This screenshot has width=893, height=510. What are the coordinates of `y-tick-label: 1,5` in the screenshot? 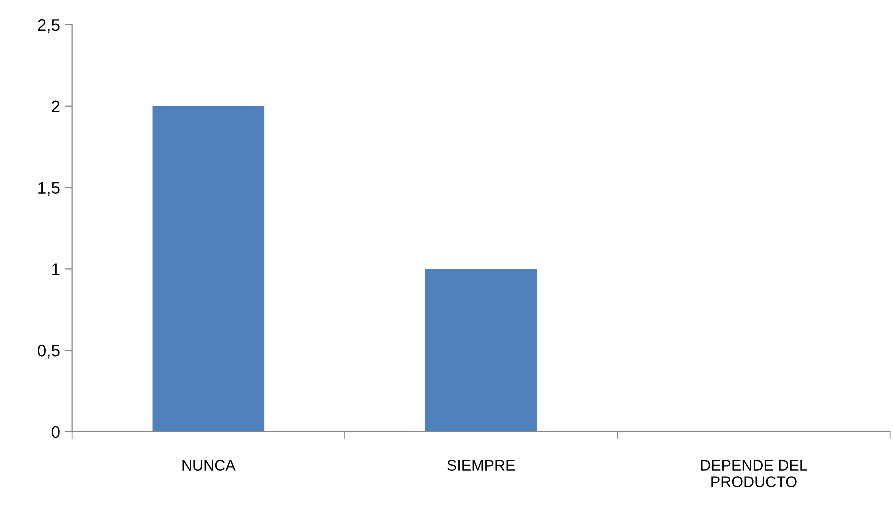 It's located at (49, 189).